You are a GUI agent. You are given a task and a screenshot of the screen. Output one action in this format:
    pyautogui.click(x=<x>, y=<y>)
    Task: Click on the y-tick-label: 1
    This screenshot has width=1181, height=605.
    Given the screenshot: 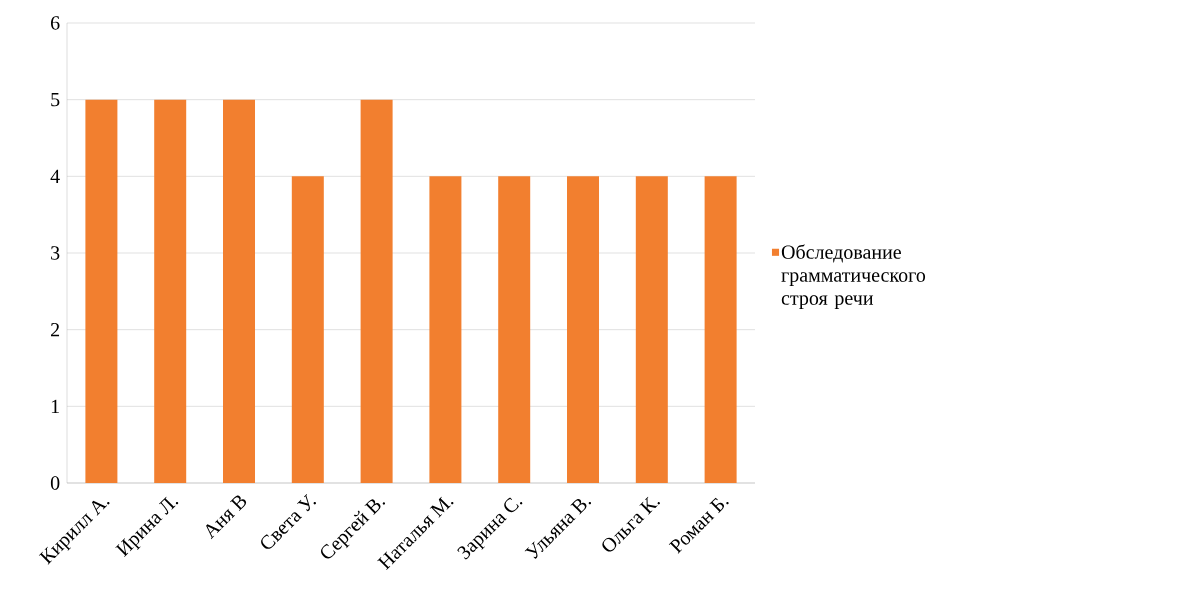 What is the action you would take?
    pyautogui.click(x=55, y=406)
    